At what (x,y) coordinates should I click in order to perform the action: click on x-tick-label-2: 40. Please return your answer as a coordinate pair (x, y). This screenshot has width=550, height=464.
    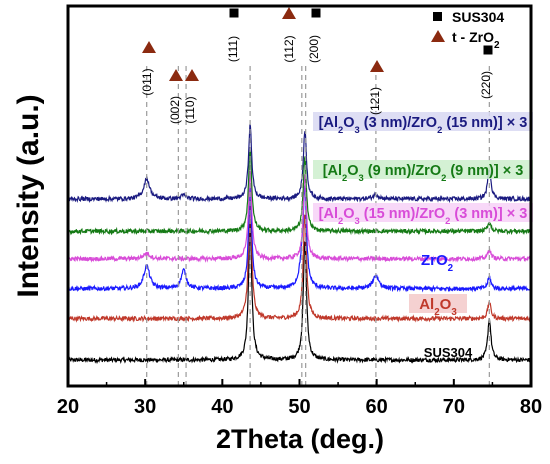
    Looking at the image, I should click on (222, 407).